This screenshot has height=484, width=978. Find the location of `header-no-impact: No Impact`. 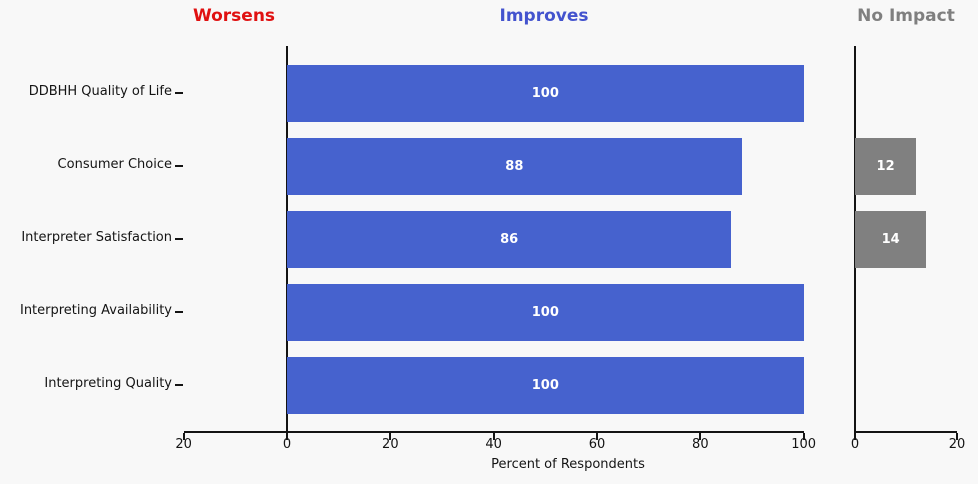

header-no-impact: No Impact is located at coordinates (906, 16).